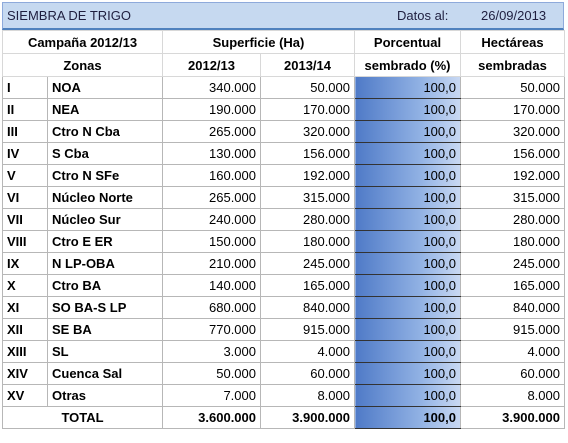 The width and height of the screenshot is (568, 443). What do you see at coordinates (211, 175) in the screenshot?
I see `cell: 160.000` at bounding box center [211, 175].